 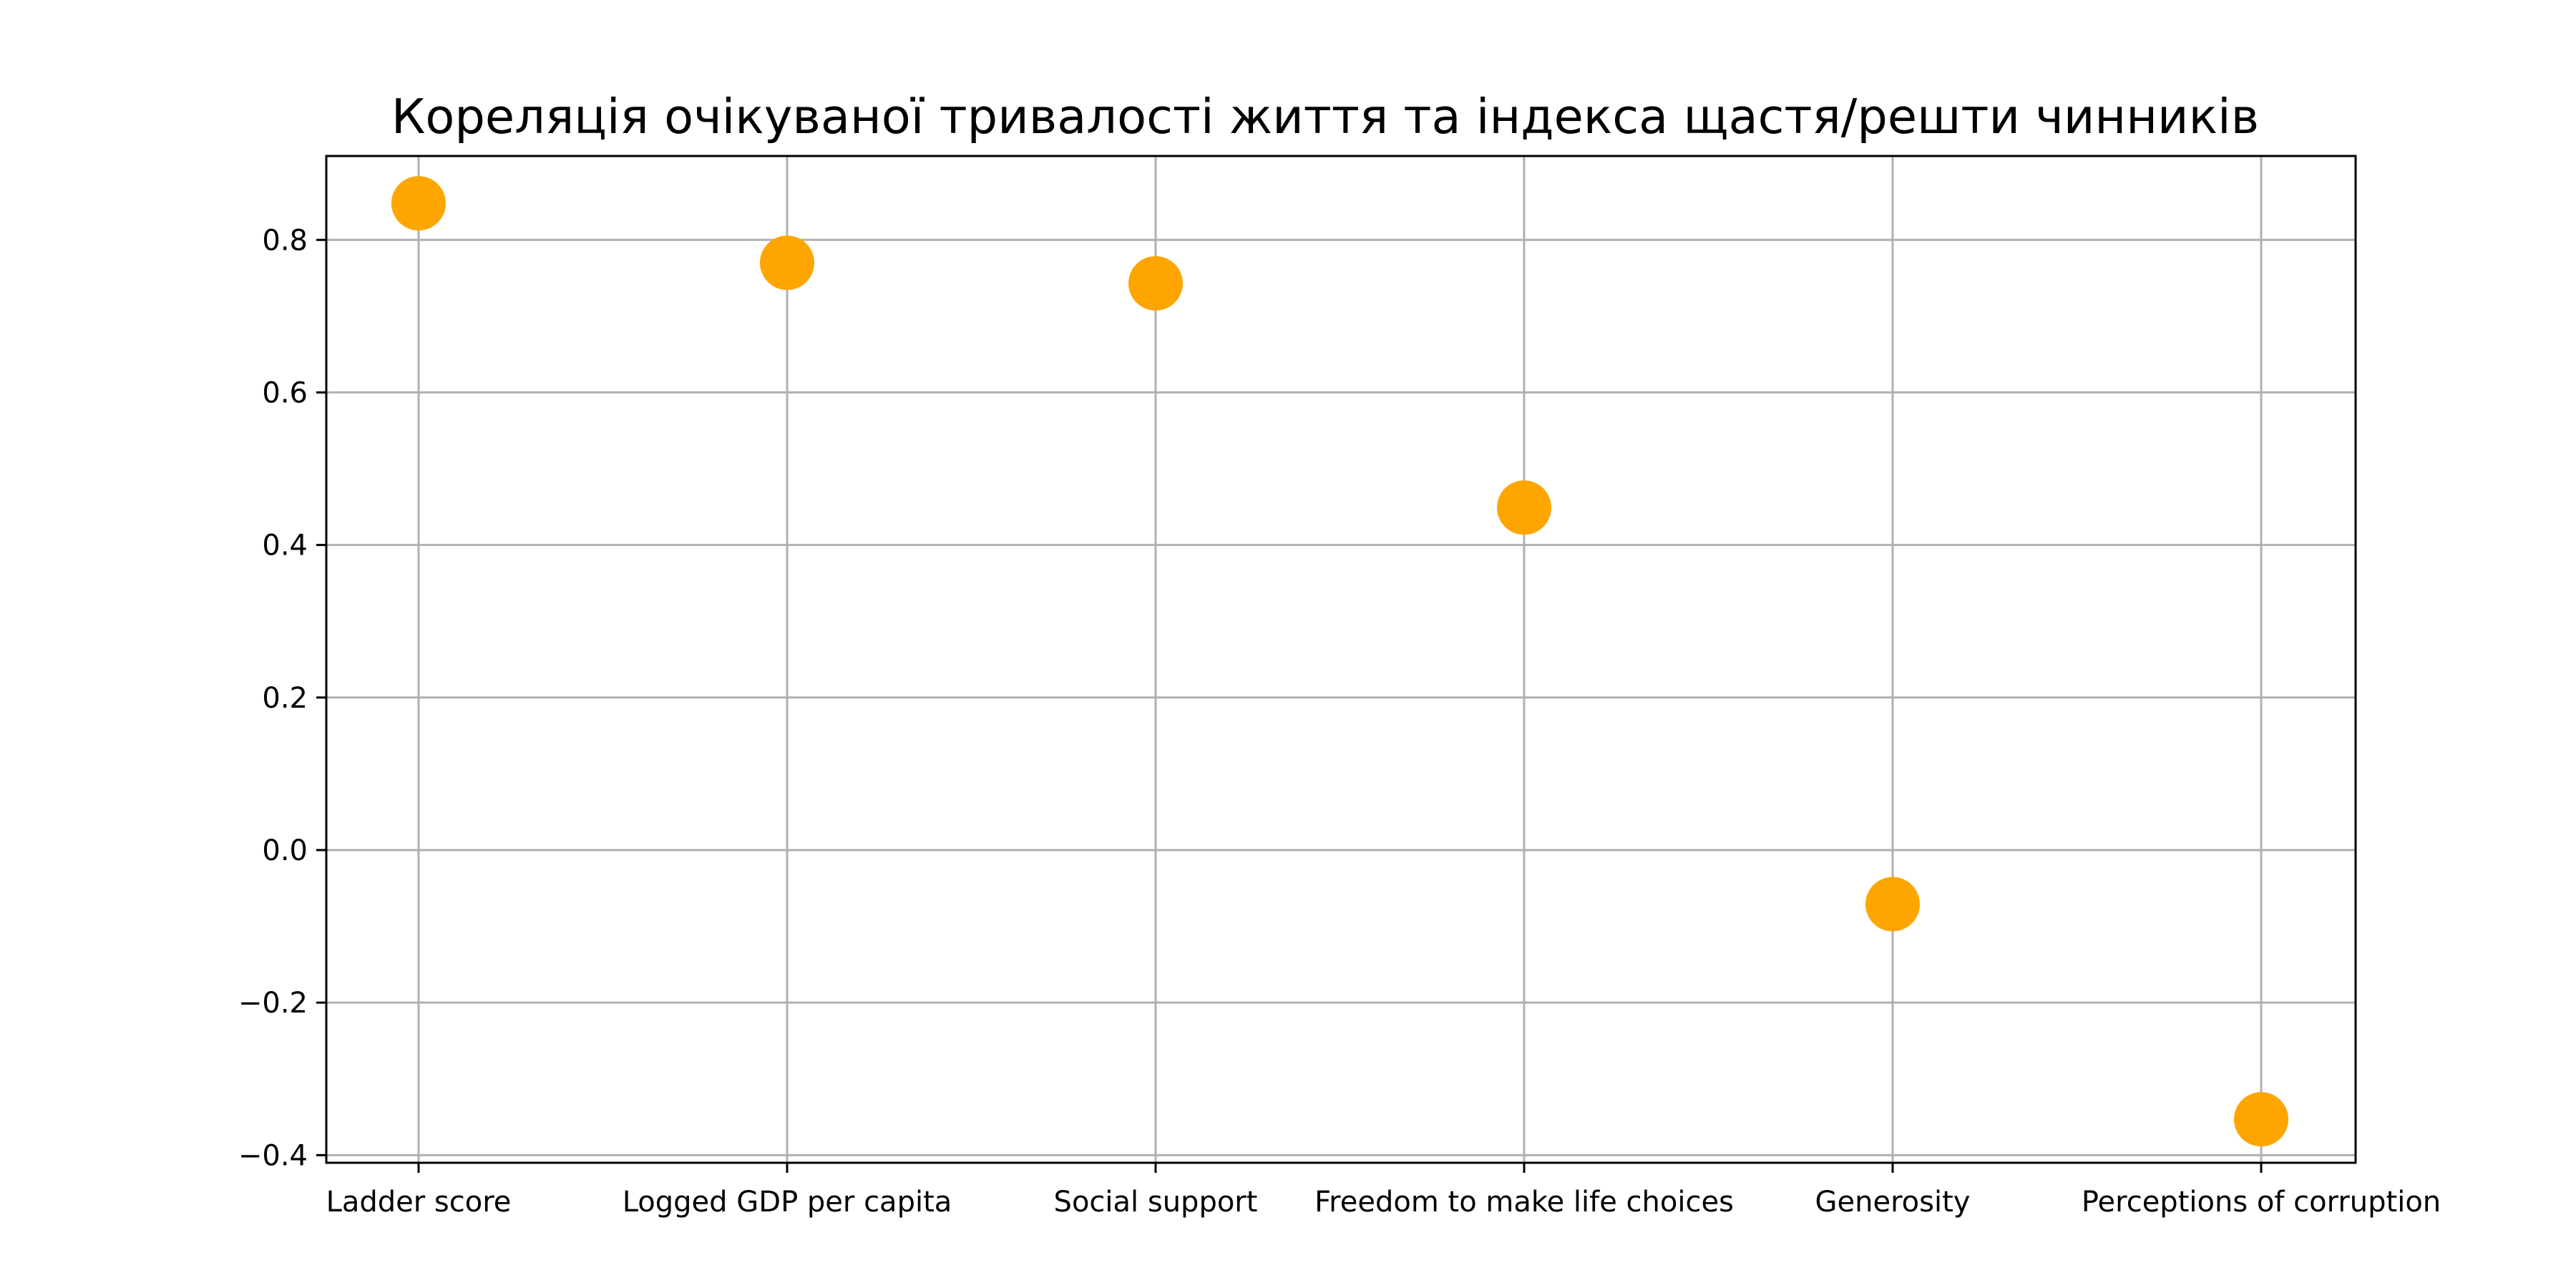 I want to click on y-axis: −0.4 −0.2 0.0 0.2 0.4 0.6 0.8, so click(x=282, y=698).